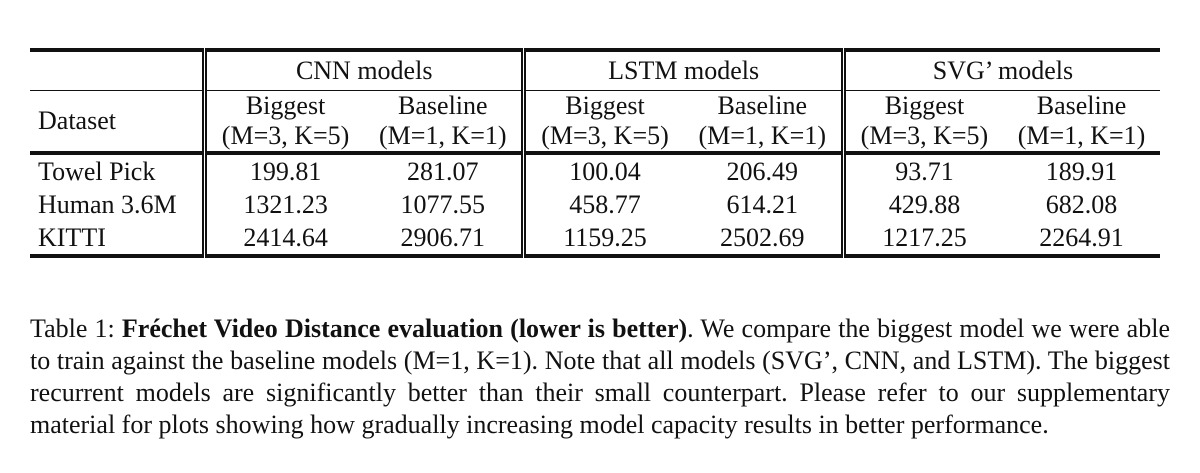 The height and width of the screenshot is (473, 1200). Describe the element at coordinates (602, 204) in the screenshot. I see `value-cell: 458.77` at that location.